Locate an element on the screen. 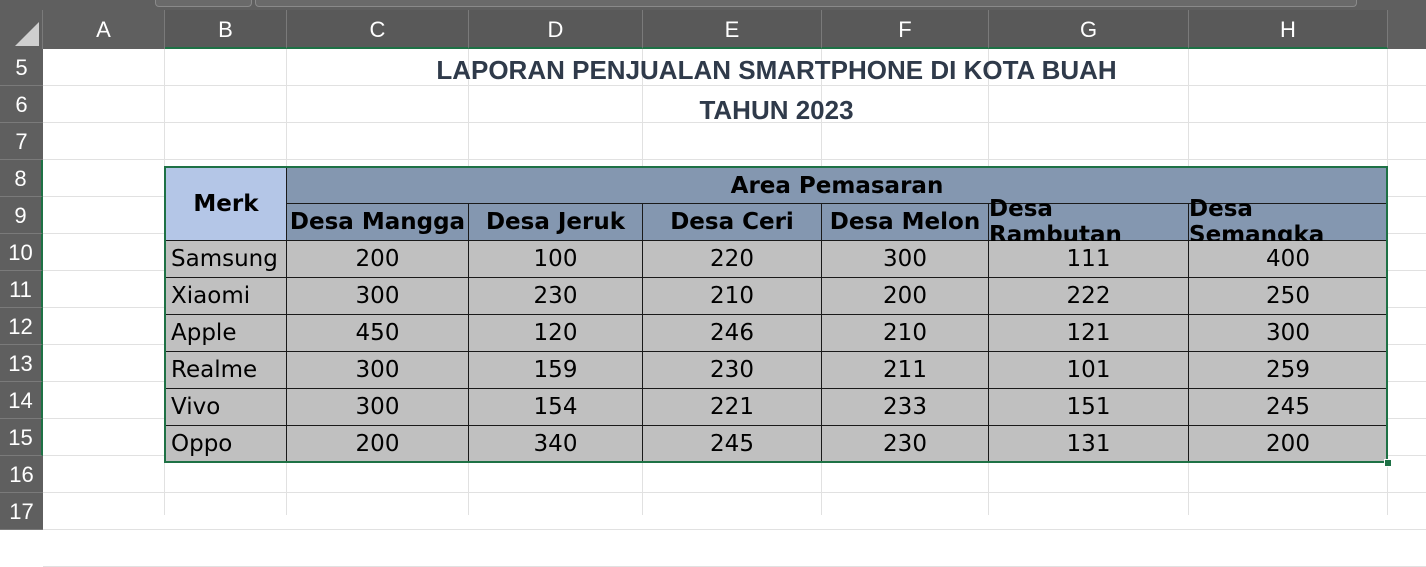  value-cell: 450 is located at coordinates (378, 333).